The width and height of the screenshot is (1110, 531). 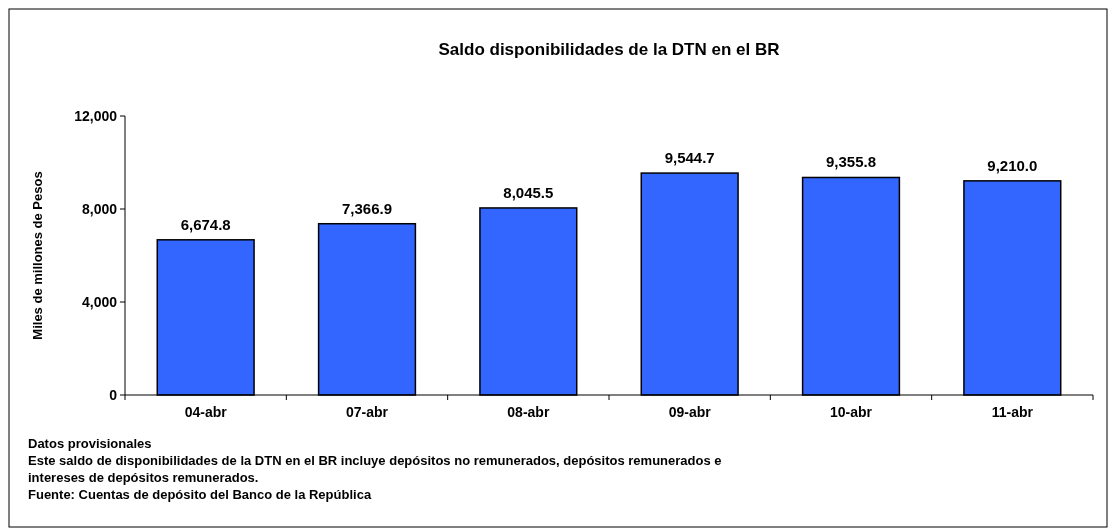 What do you see at coordinates (367, 208) in the screenshot?
I see `data-label: 7,366.9` at bounding box center [367, 208].